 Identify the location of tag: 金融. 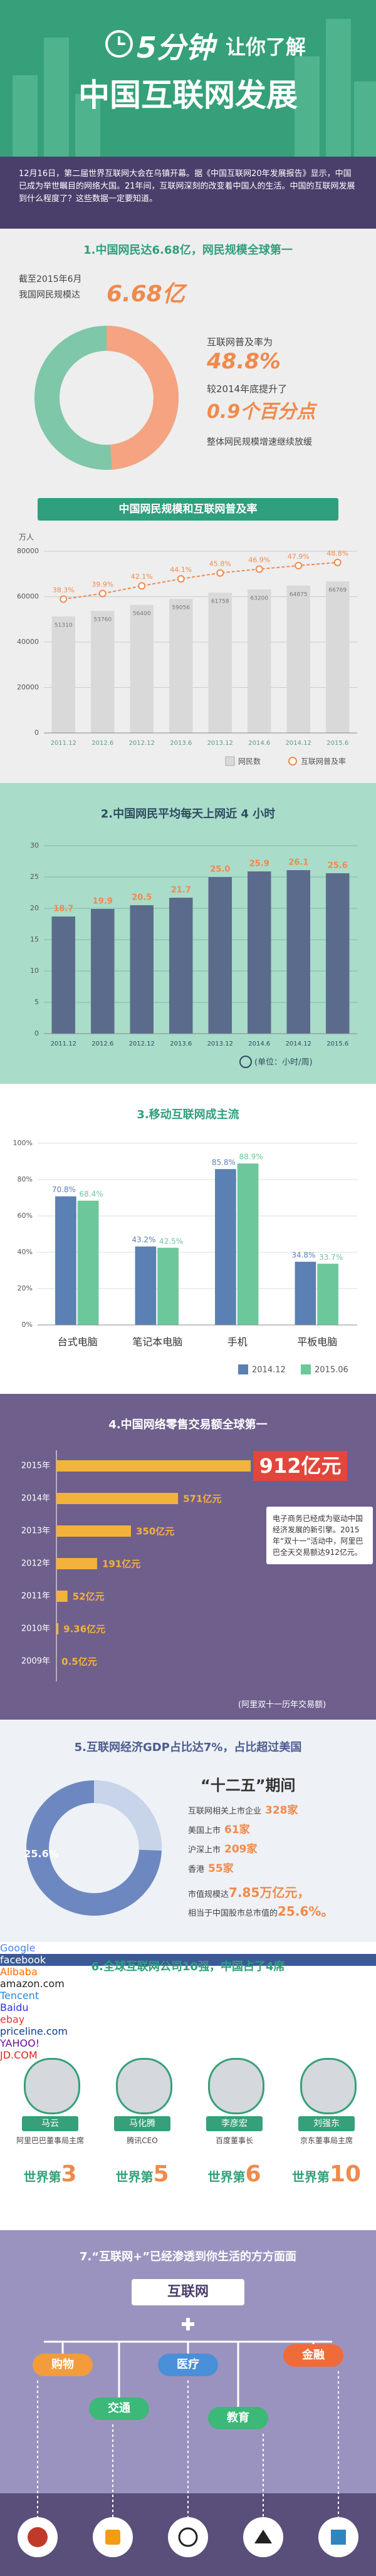
(313, 2355).